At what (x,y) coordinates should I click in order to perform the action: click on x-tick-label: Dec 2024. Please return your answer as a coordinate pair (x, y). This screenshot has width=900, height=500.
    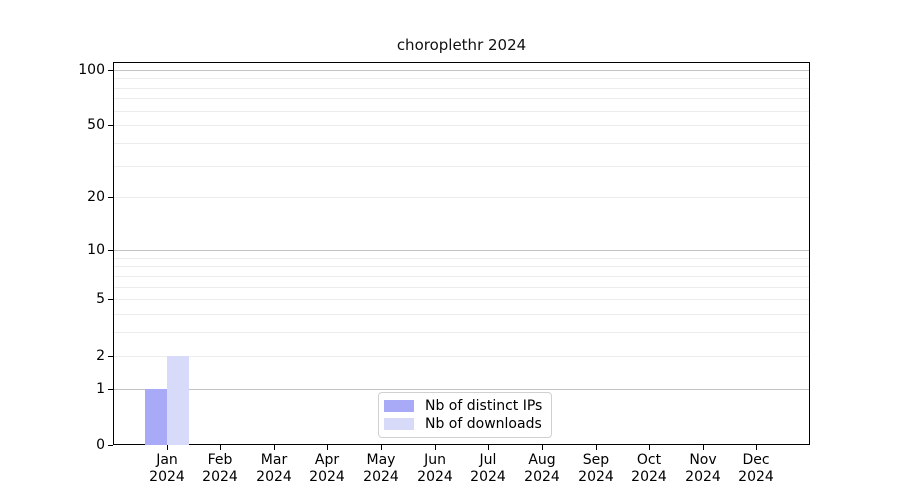
    Looking at the image, I should click on (756, 468).